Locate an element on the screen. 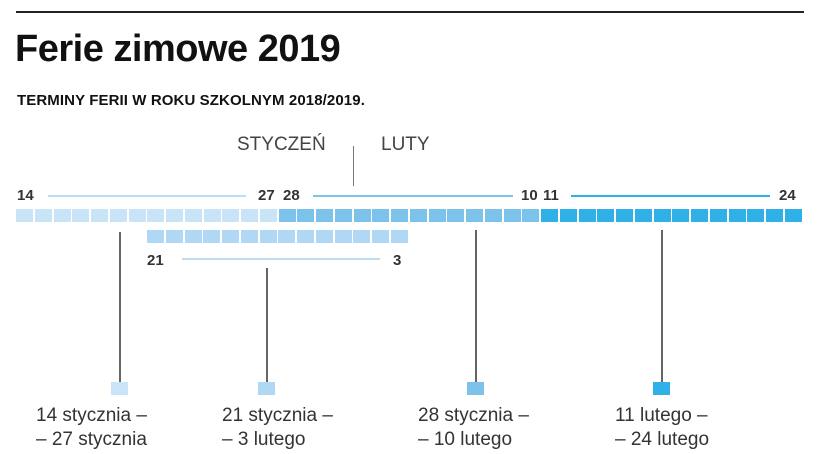  month-label-january: STYCZEŃ is located at coordinates (281, 144).